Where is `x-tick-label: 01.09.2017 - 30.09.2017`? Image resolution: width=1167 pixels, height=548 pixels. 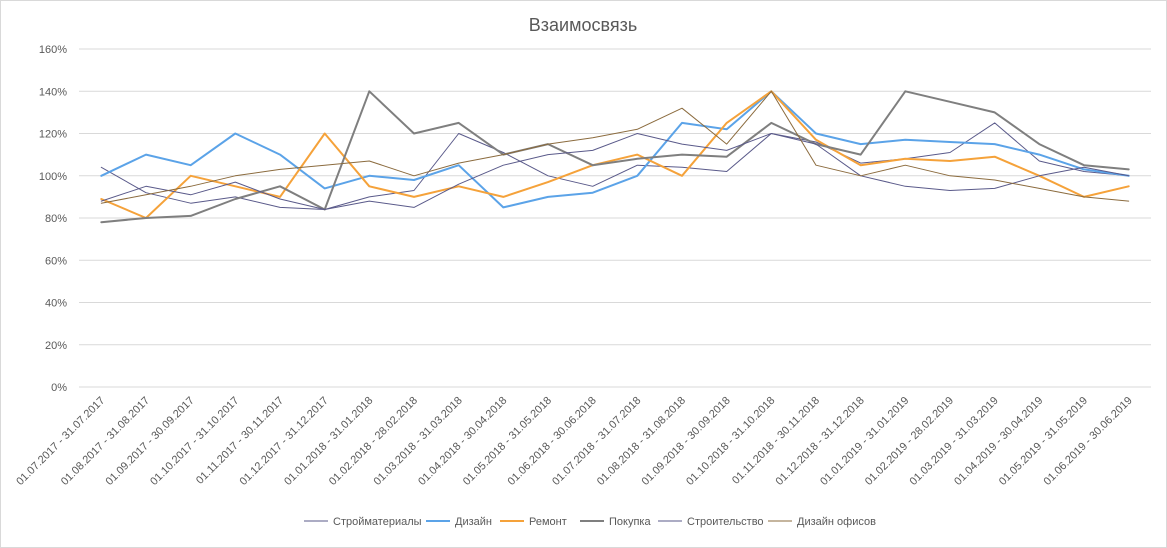
x-tick-label: 01.09.2017 - 30.09.2017 is located at coordinates (150, 441).